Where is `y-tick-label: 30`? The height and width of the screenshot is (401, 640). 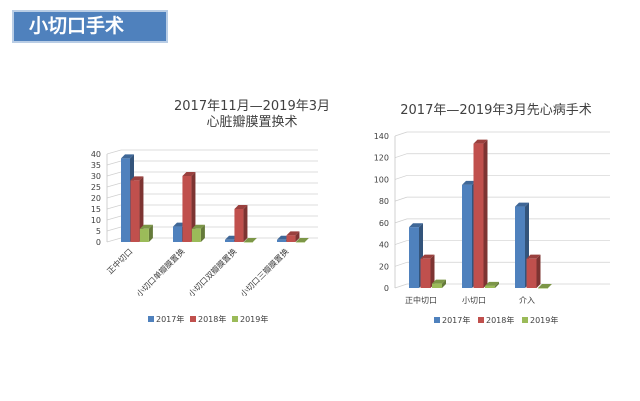
y-tick-label: 30 is located at coordinates (96, 176).